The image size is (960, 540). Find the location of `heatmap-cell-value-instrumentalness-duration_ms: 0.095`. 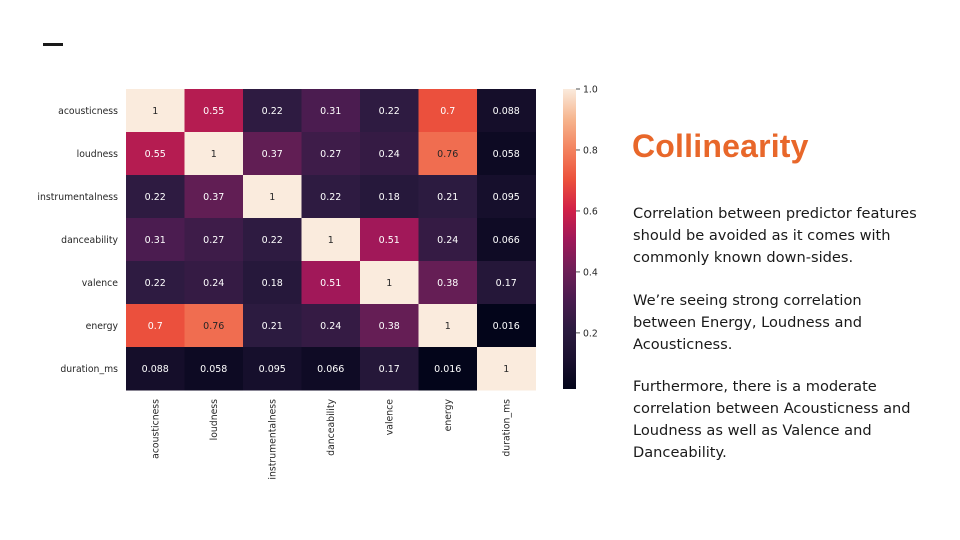

heatmap-cell-value-instrumentalness-duration_ms: 0.095 is located at coordinates (506, 197).